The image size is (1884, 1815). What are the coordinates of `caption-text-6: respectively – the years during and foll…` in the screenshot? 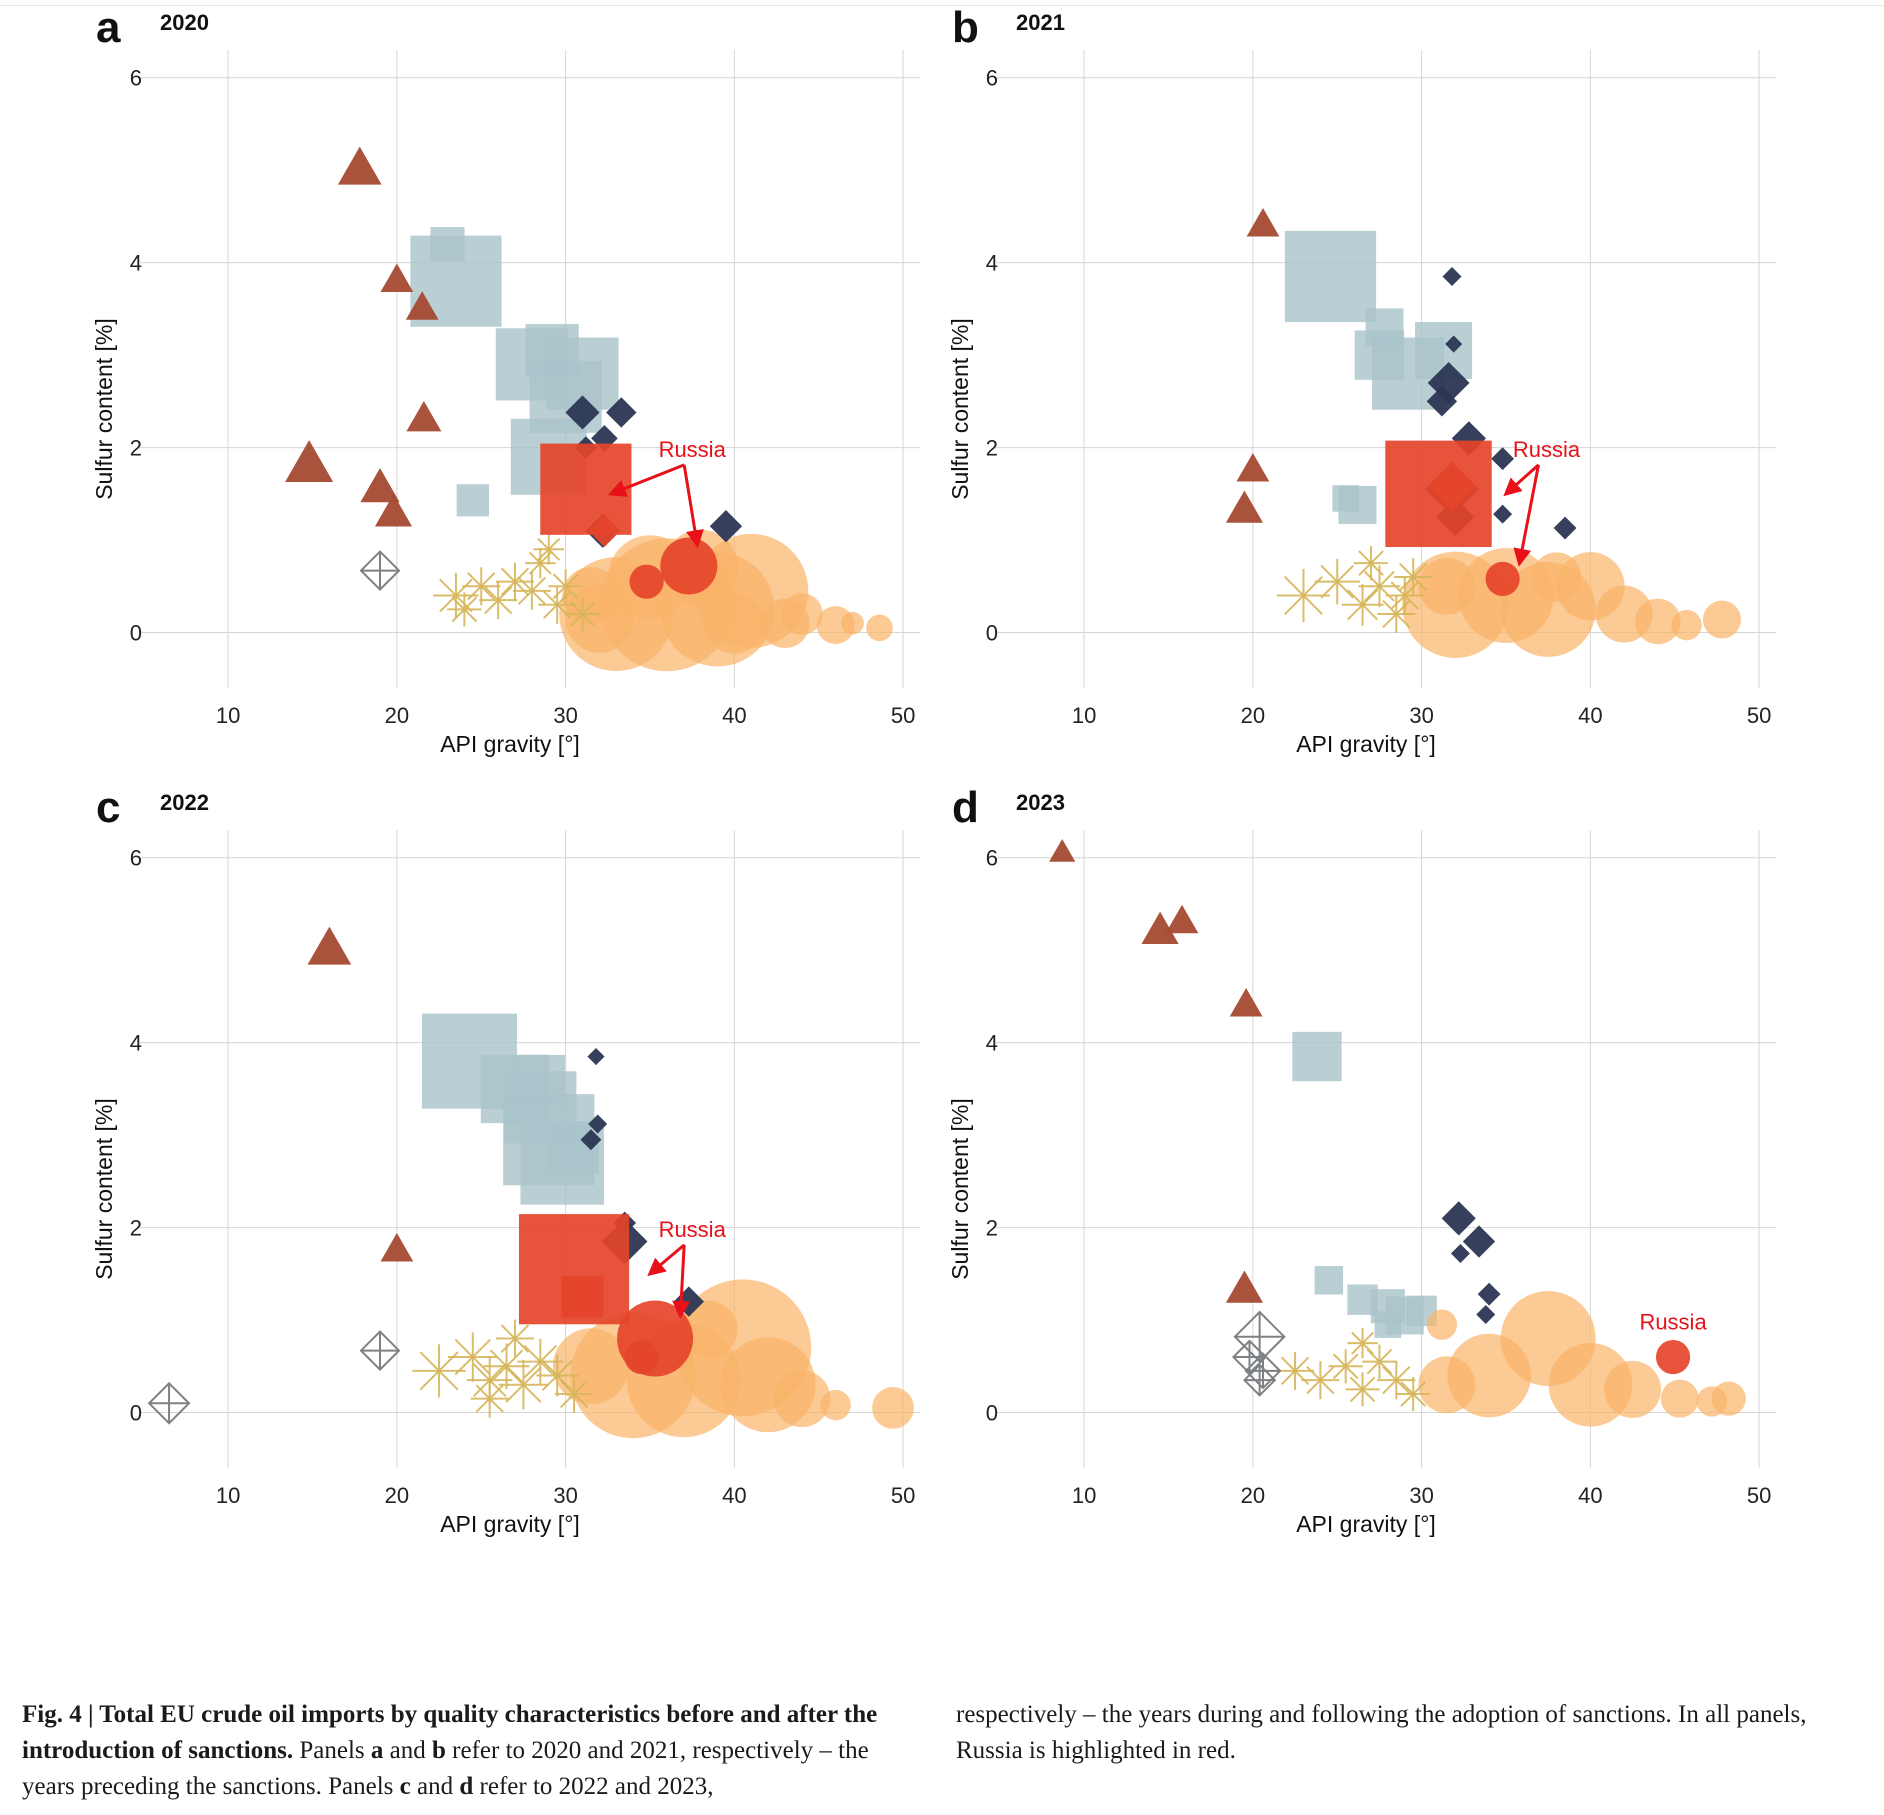 It's located at (1381, 1732).